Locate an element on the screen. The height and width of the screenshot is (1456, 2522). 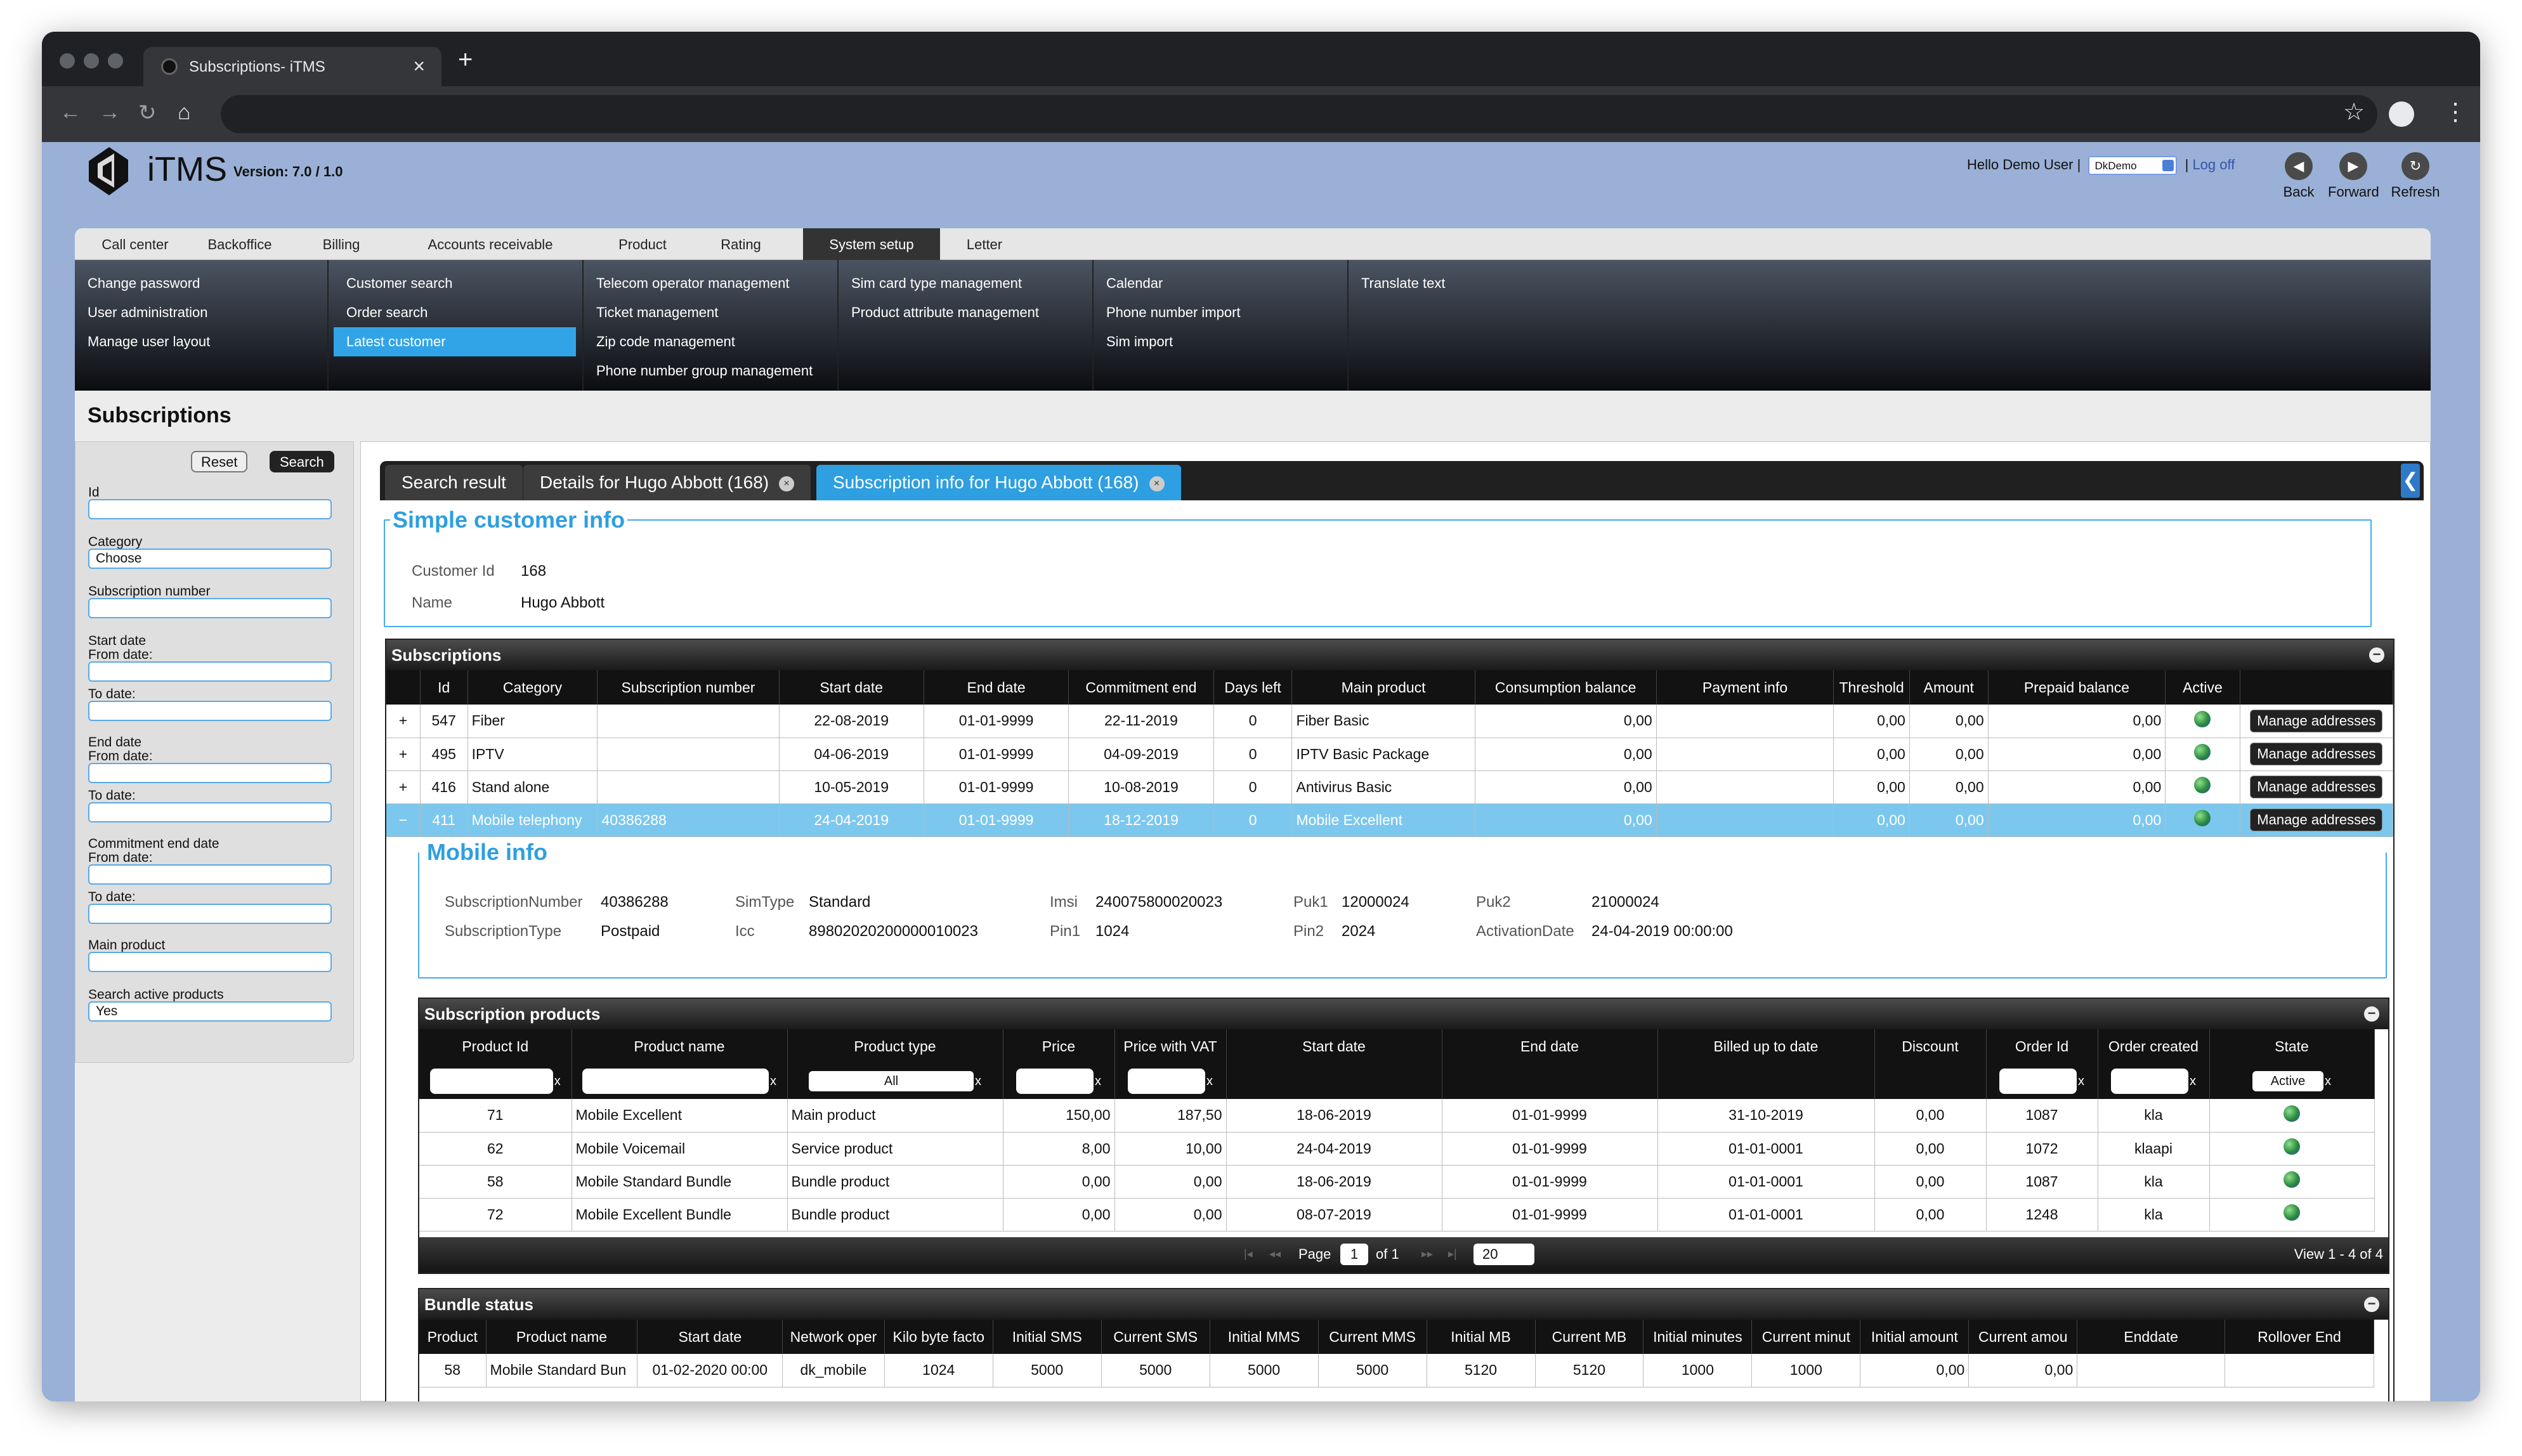
new-tab-icon: + is located at coordinates (465, 60).